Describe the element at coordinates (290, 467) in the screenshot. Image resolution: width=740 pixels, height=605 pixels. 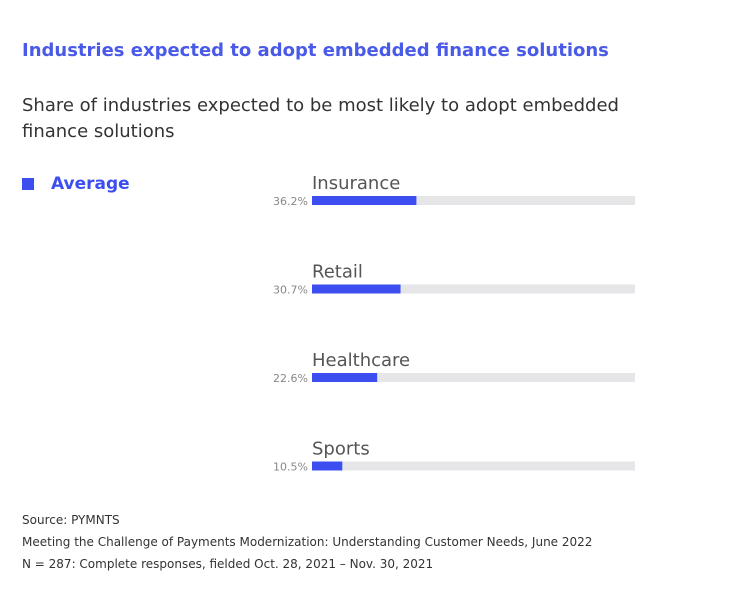
I see `value-label: 10.5%` at that location.